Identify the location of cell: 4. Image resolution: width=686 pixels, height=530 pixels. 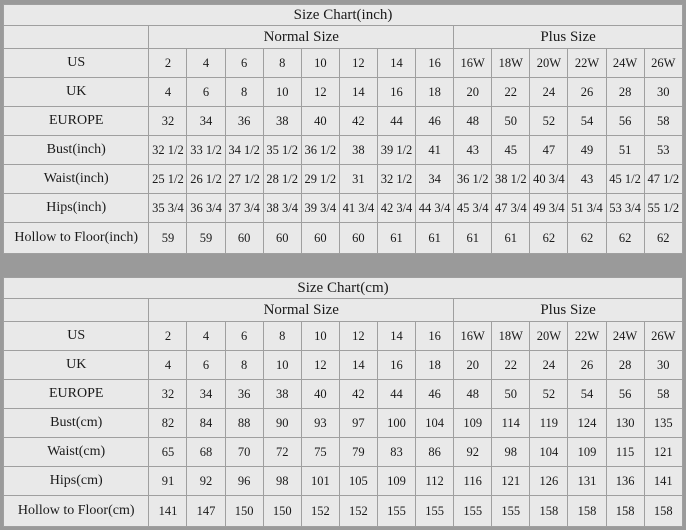
(206, 63).